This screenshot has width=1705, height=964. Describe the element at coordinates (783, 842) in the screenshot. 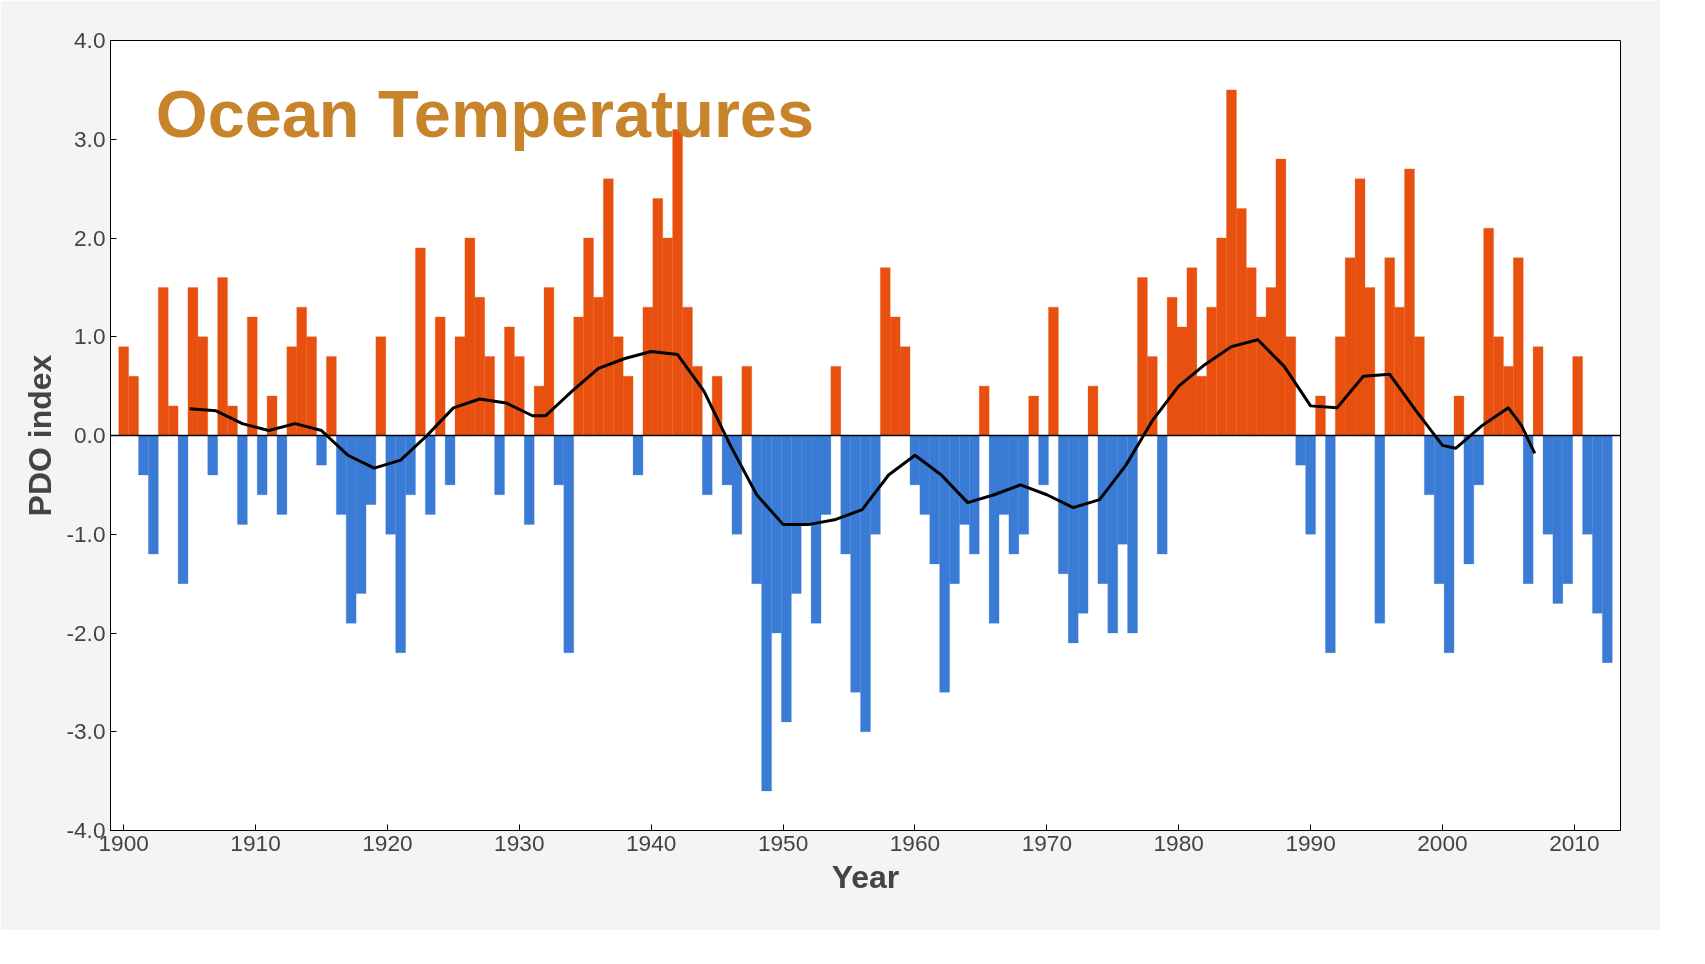

I see `x-tick-label: 1950` at that location.